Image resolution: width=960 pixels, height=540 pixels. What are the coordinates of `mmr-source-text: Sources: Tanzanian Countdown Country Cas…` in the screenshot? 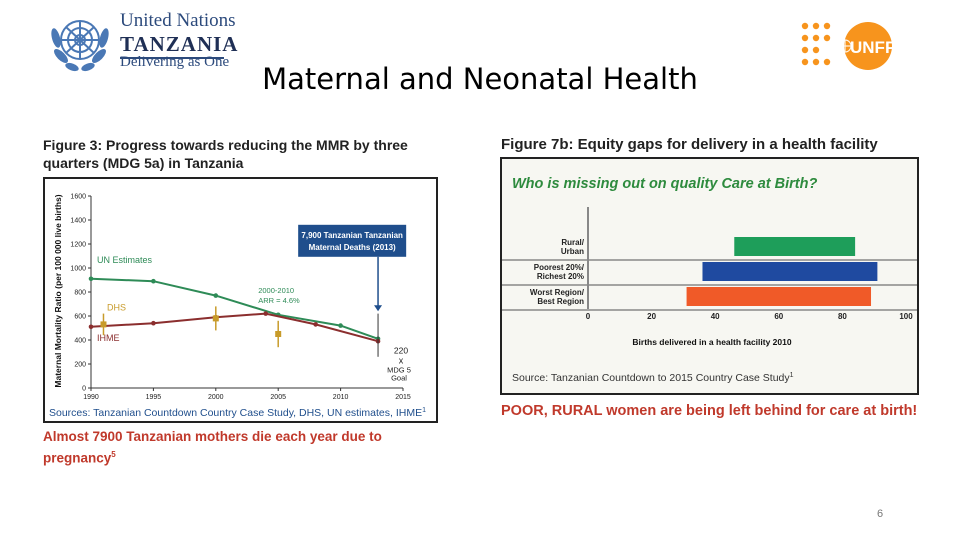 It's located at (237, 413).